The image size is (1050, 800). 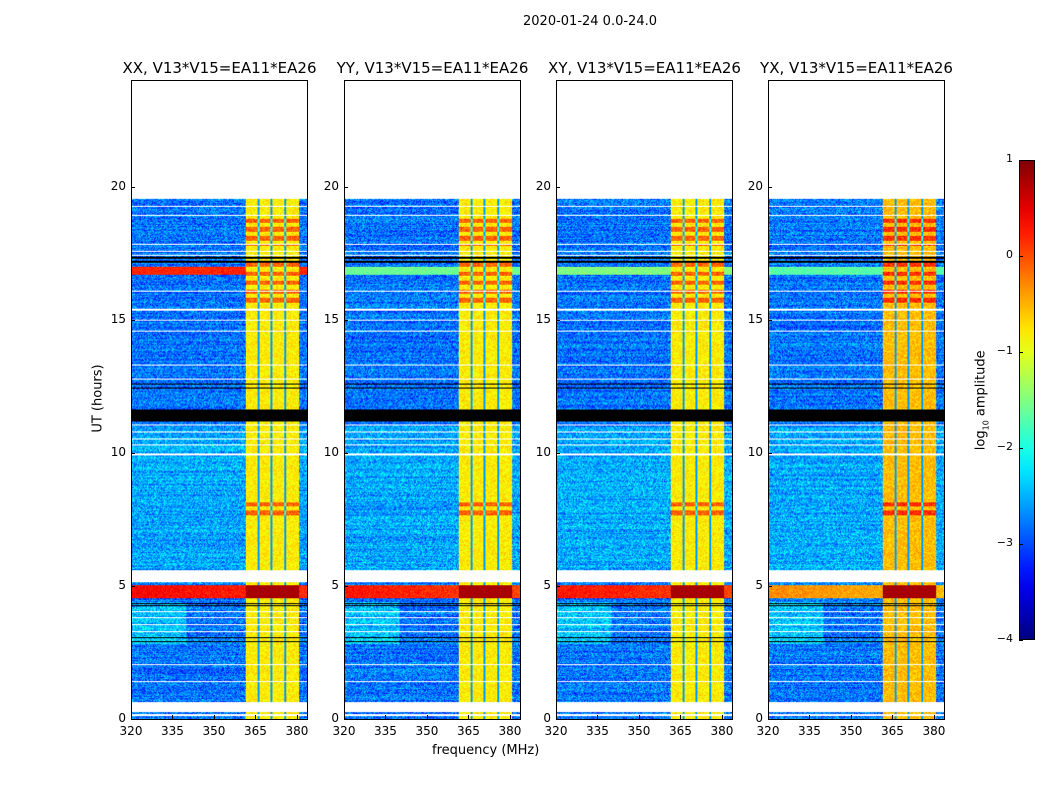 What do you see at coordinates (1004, 446) in the screenshot?
I see `colorbar-tick-label: −2` at bounding box center [1004, 446].